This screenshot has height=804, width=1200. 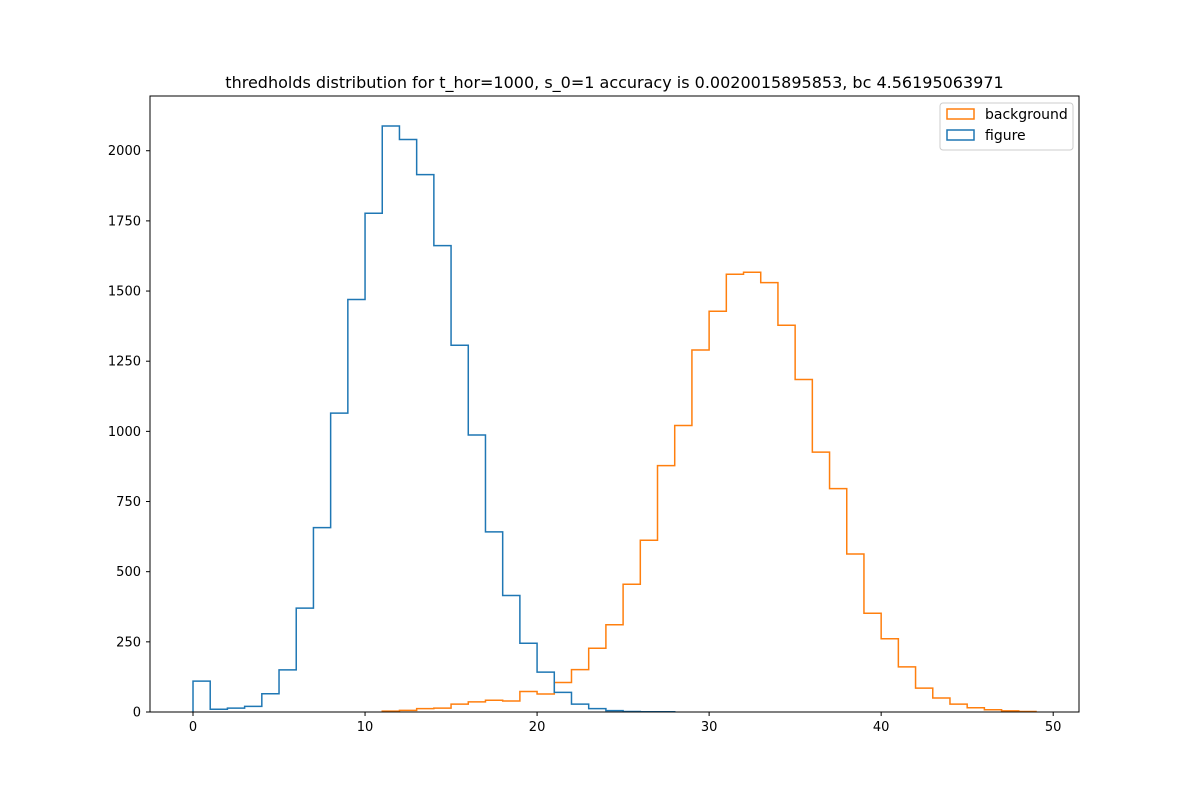 I want to click on y-tick-label: 1500, so click(x=124, y=292).